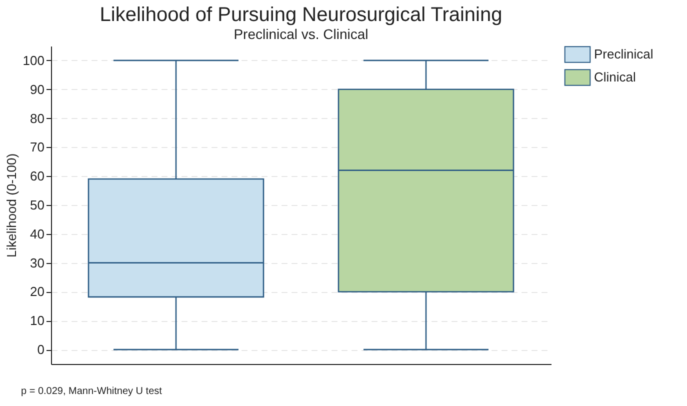  What do you see at coordinates (37, 292) in the screenshot?
I see `y-tick-label: 20` at bounding box center [37, 292].